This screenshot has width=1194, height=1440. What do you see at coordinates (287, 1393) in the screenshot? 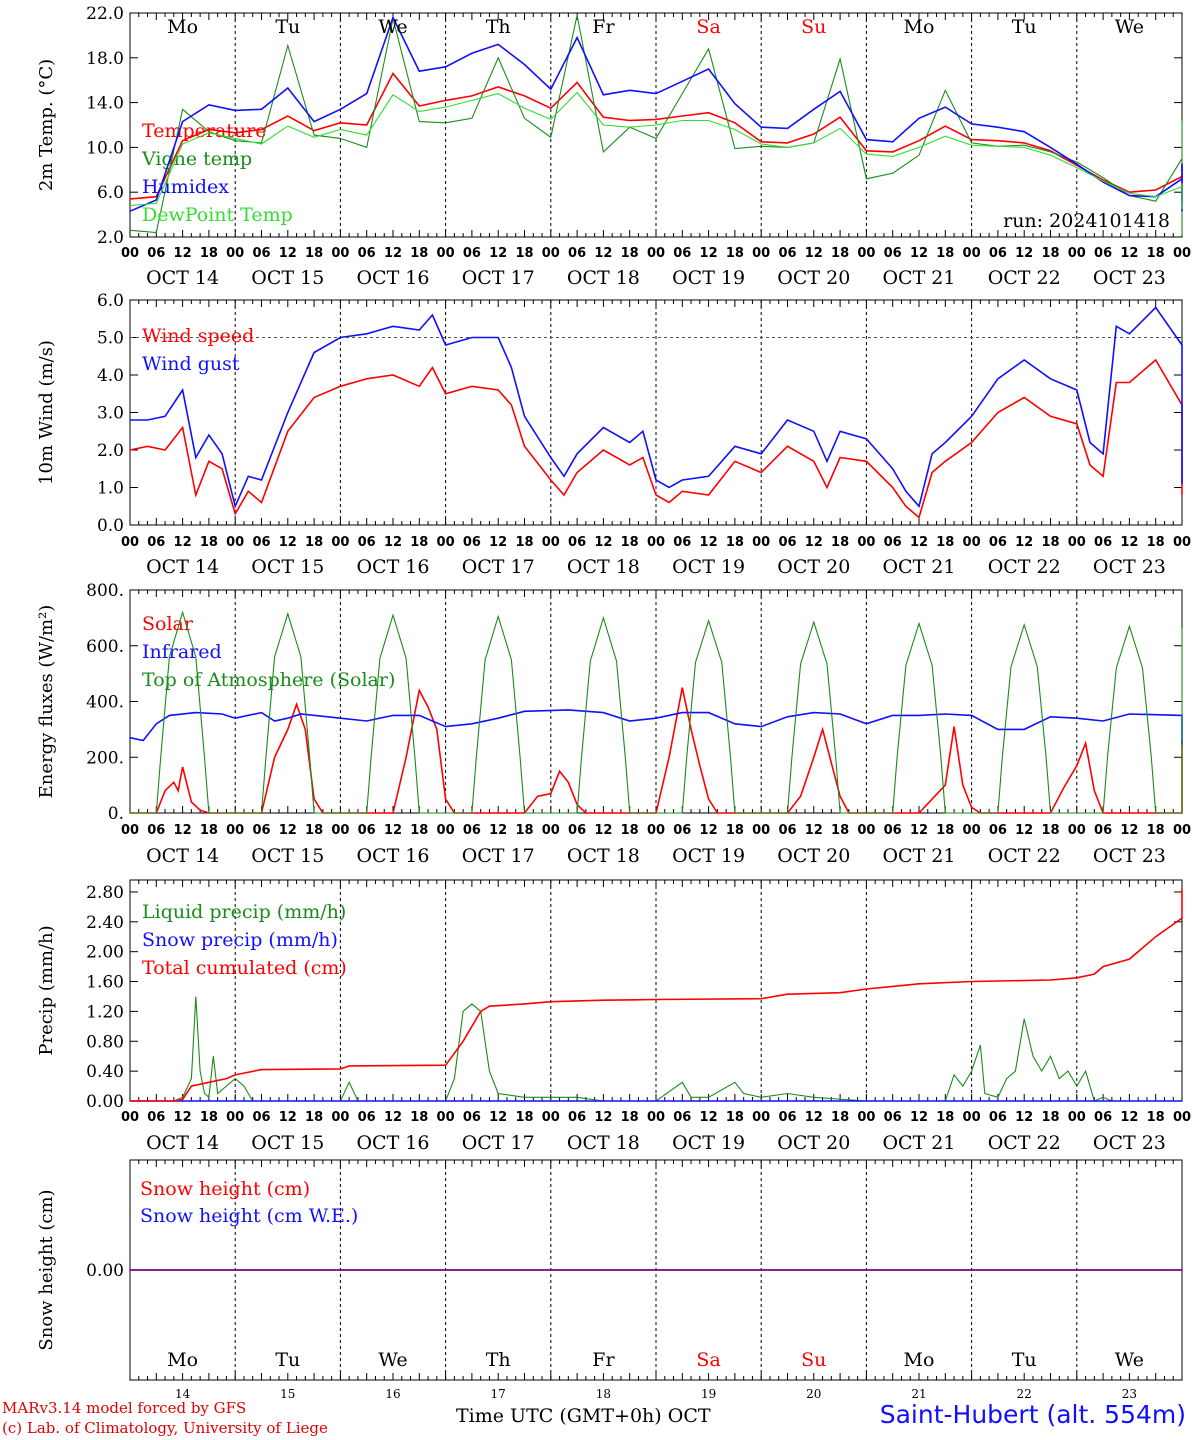
I see `day-number: 15` at bounding box center [287, 1393].